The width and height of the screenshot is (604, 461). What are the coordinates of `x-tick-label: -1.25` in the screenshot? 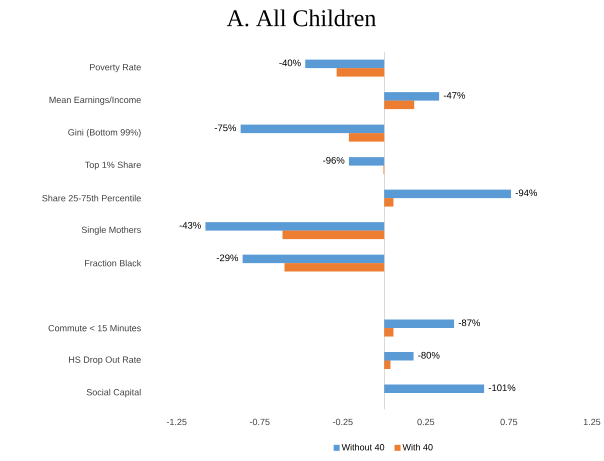 It's located at (176, 422).